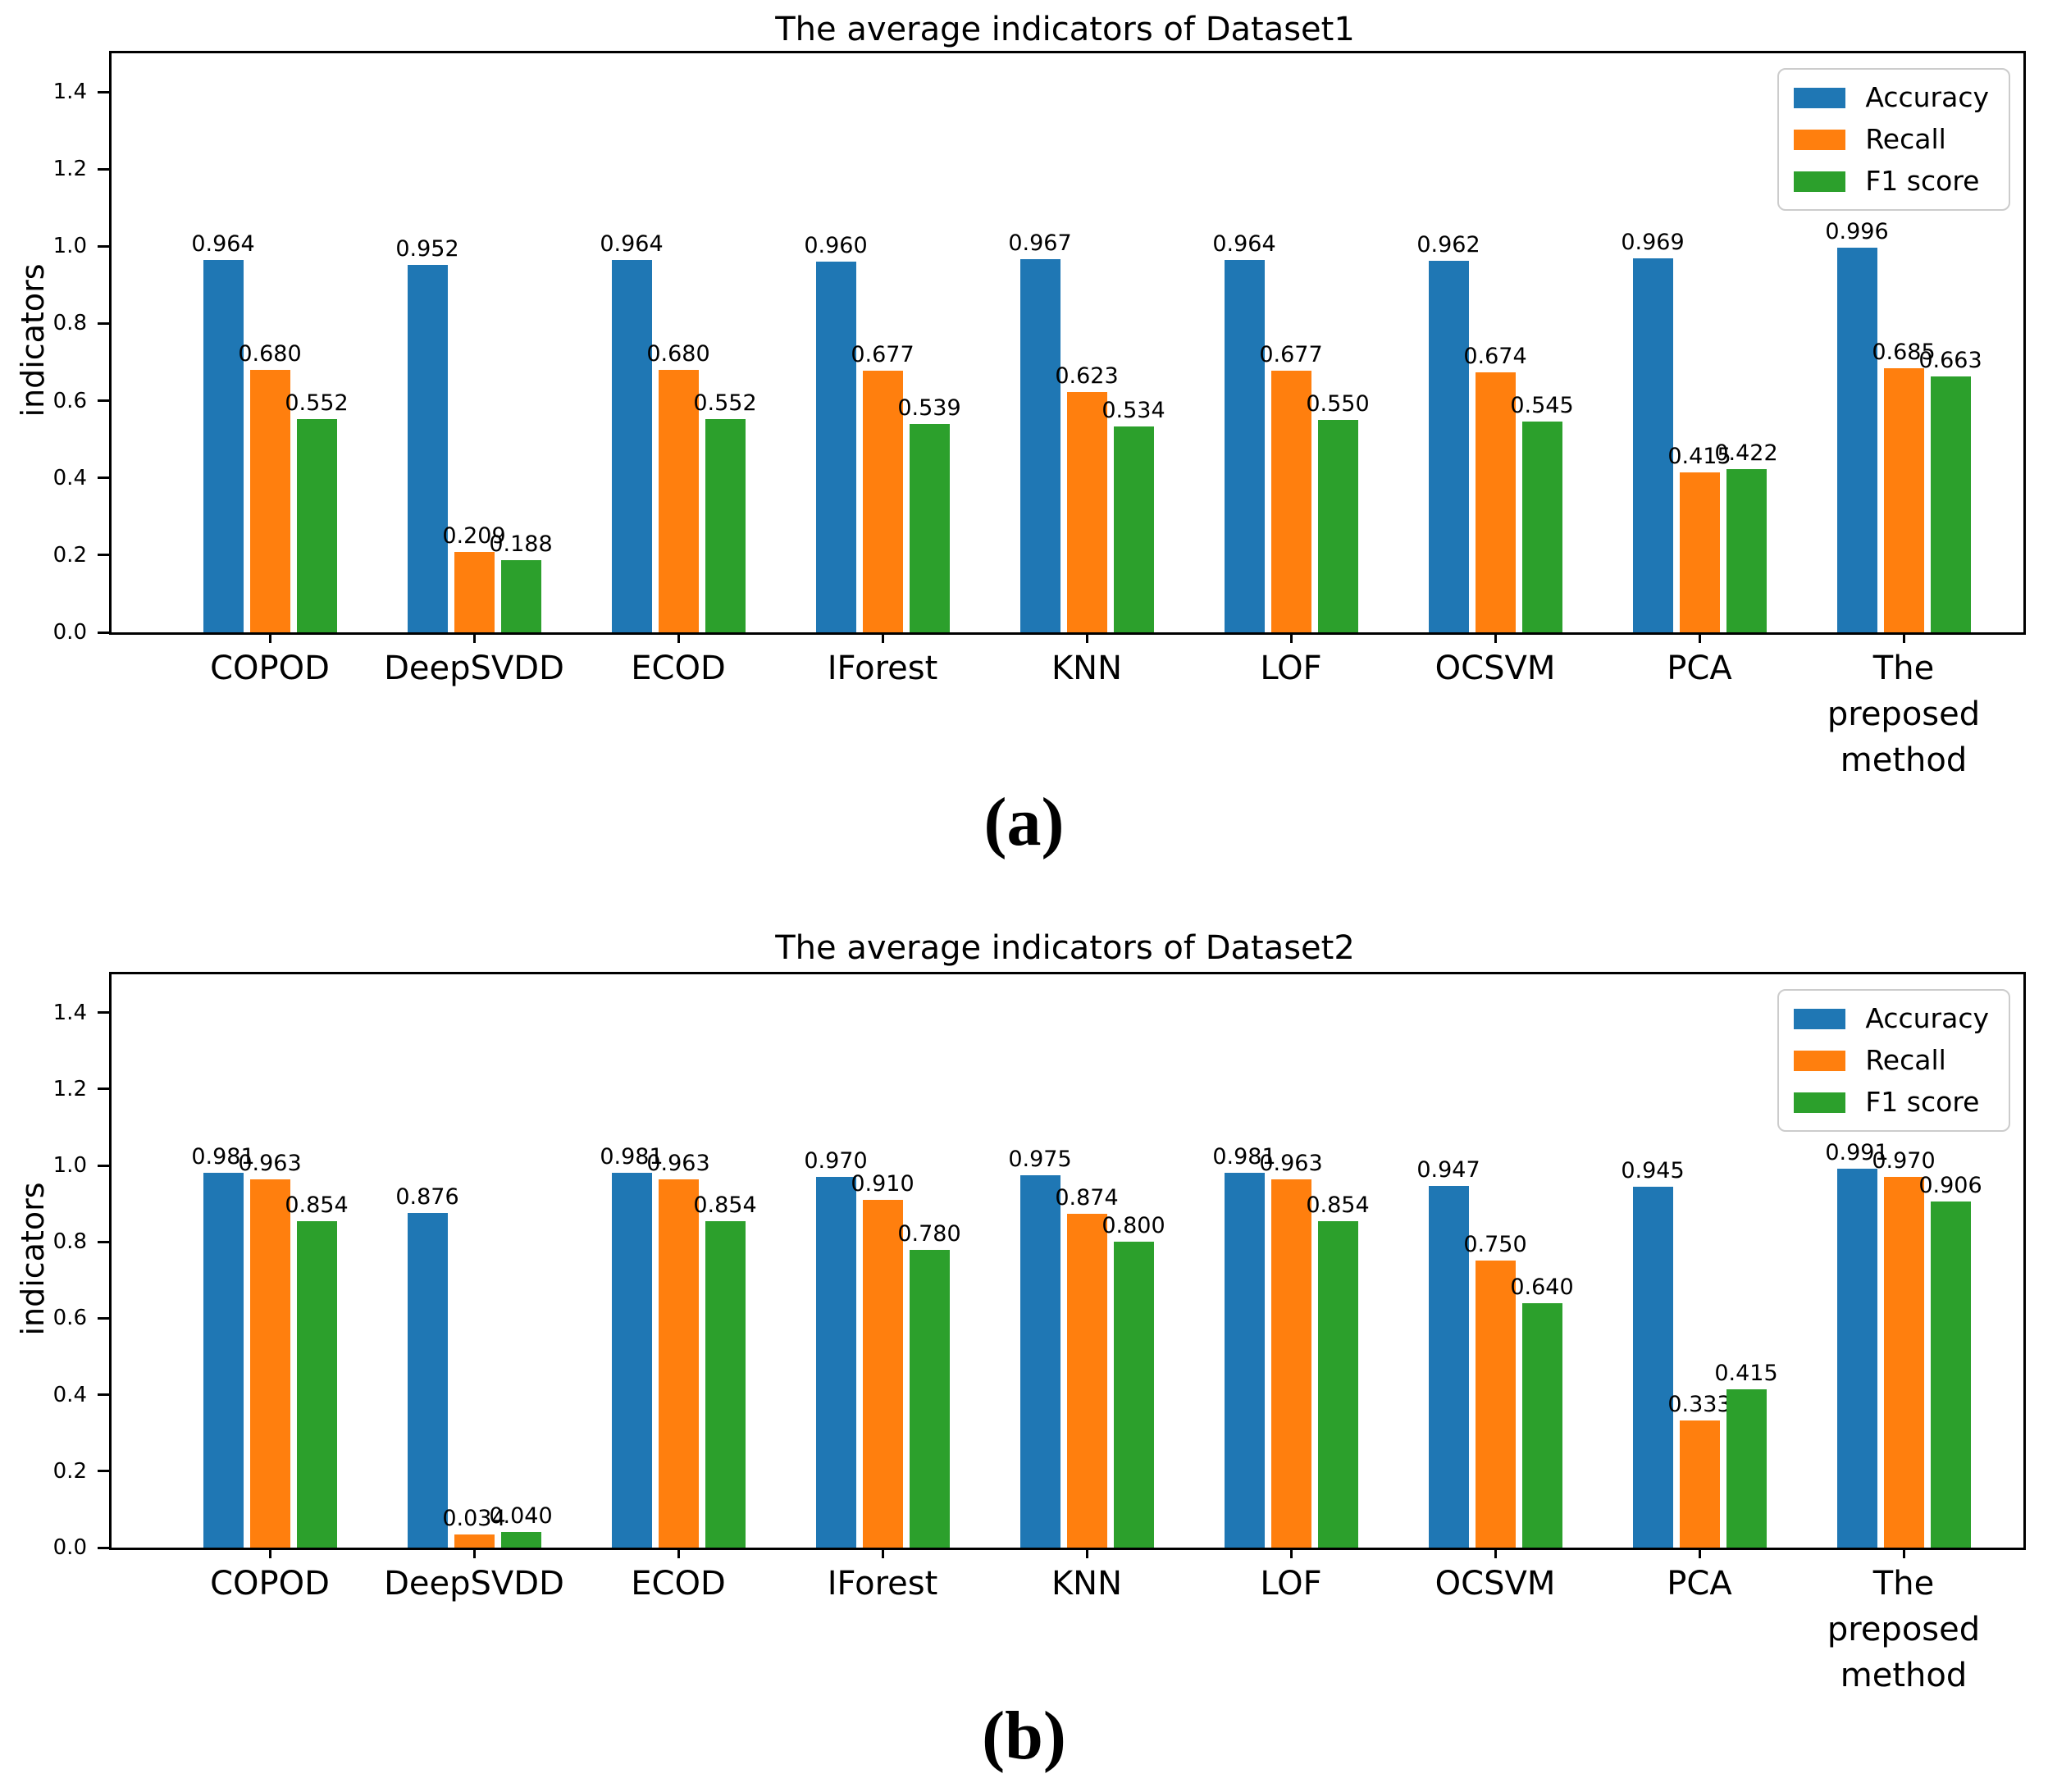 This screenshot has width=2048, height=1792. Describe the element at coordinates (1904, 352) in the screenshot. I see `bar-value-label: 0.685` at that location.